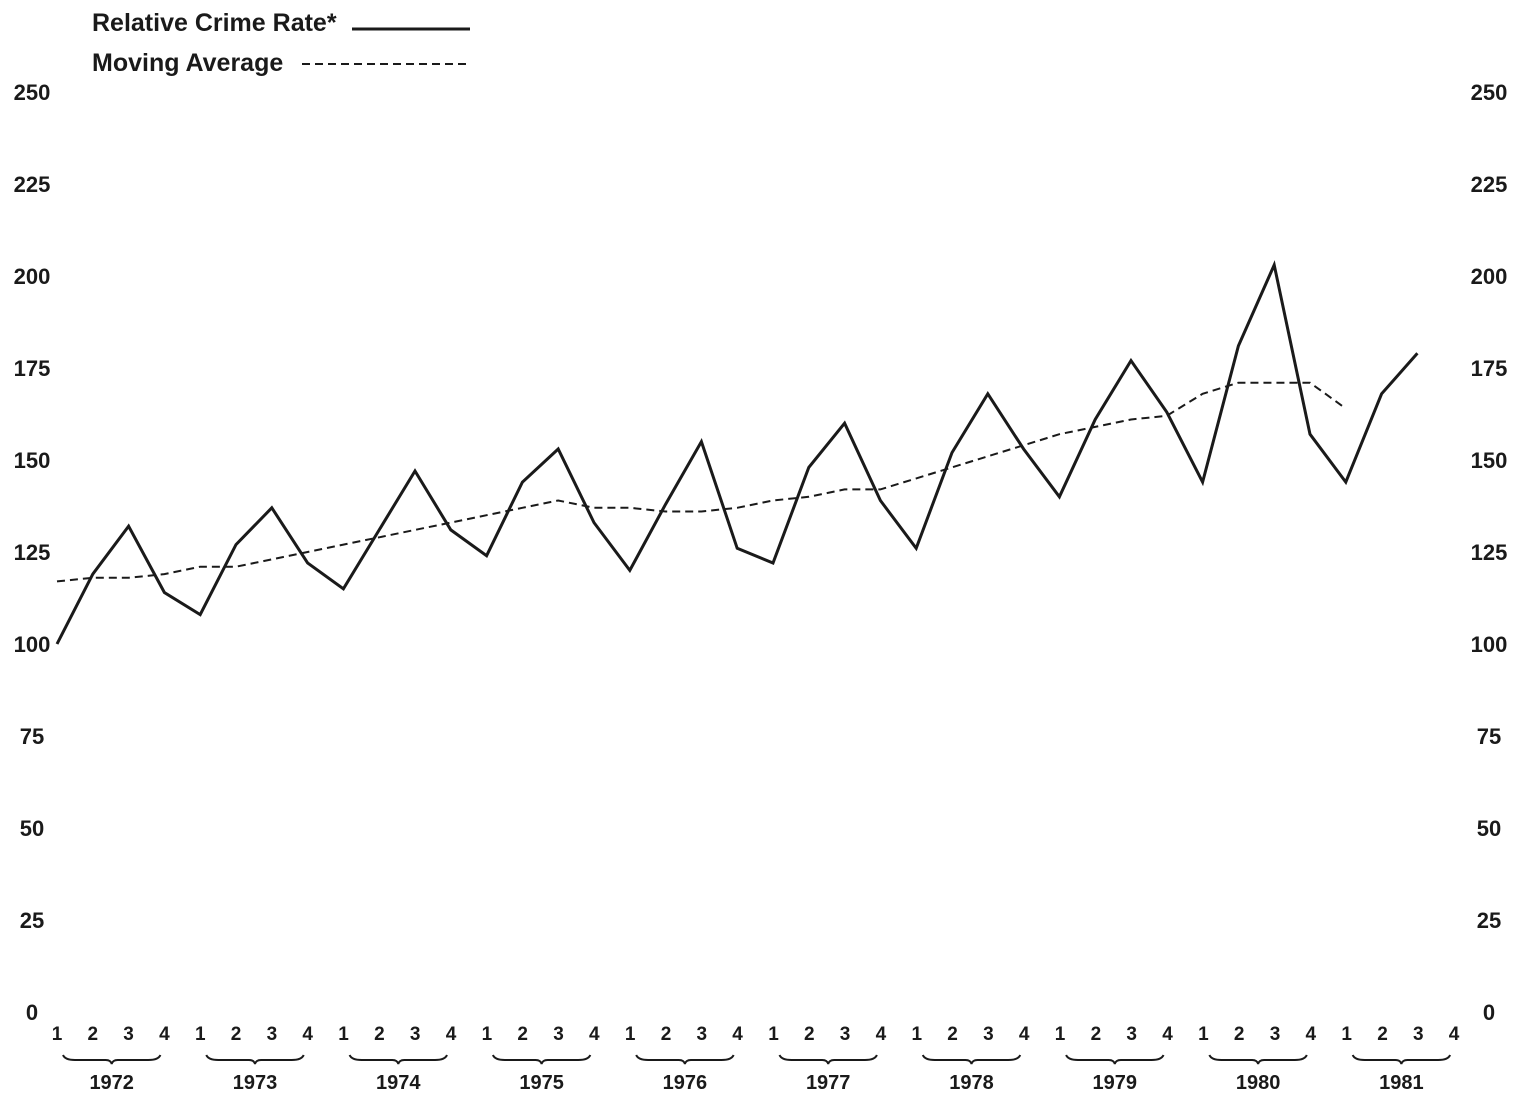 Image resolution: width=1521 pixels, height=1098 pixels. What do you see at coordinates (1115, 1059) in the screenshot?
I see `year-brace-1979` at bounding box center [1115, 1059].